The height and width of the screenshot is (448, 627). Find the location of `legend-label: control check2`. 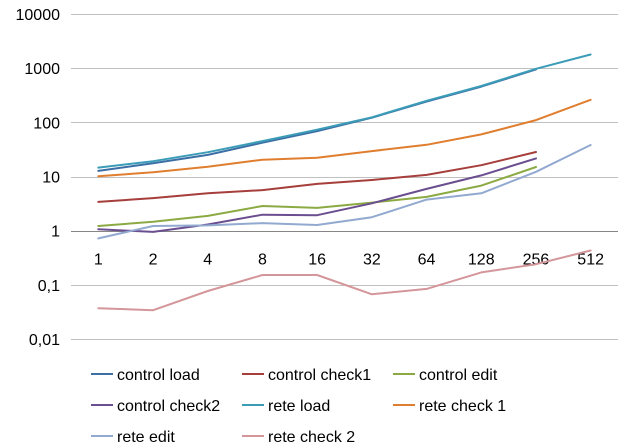

legend-label: control check2 is located at coordinates (168, 406).